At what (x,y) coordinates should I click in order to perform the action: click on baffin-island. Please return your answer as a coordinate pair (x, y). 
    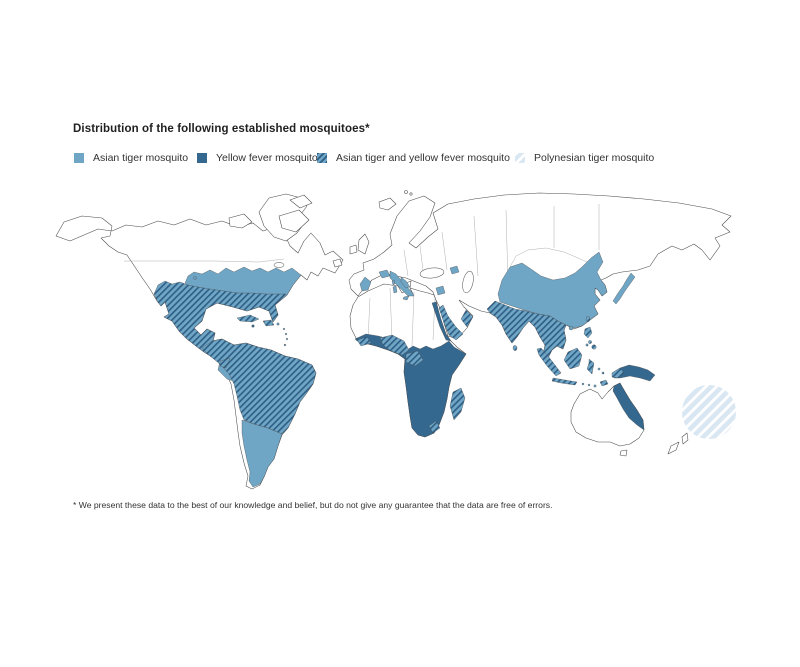
    Looking at the image, I should click on (294, 221).